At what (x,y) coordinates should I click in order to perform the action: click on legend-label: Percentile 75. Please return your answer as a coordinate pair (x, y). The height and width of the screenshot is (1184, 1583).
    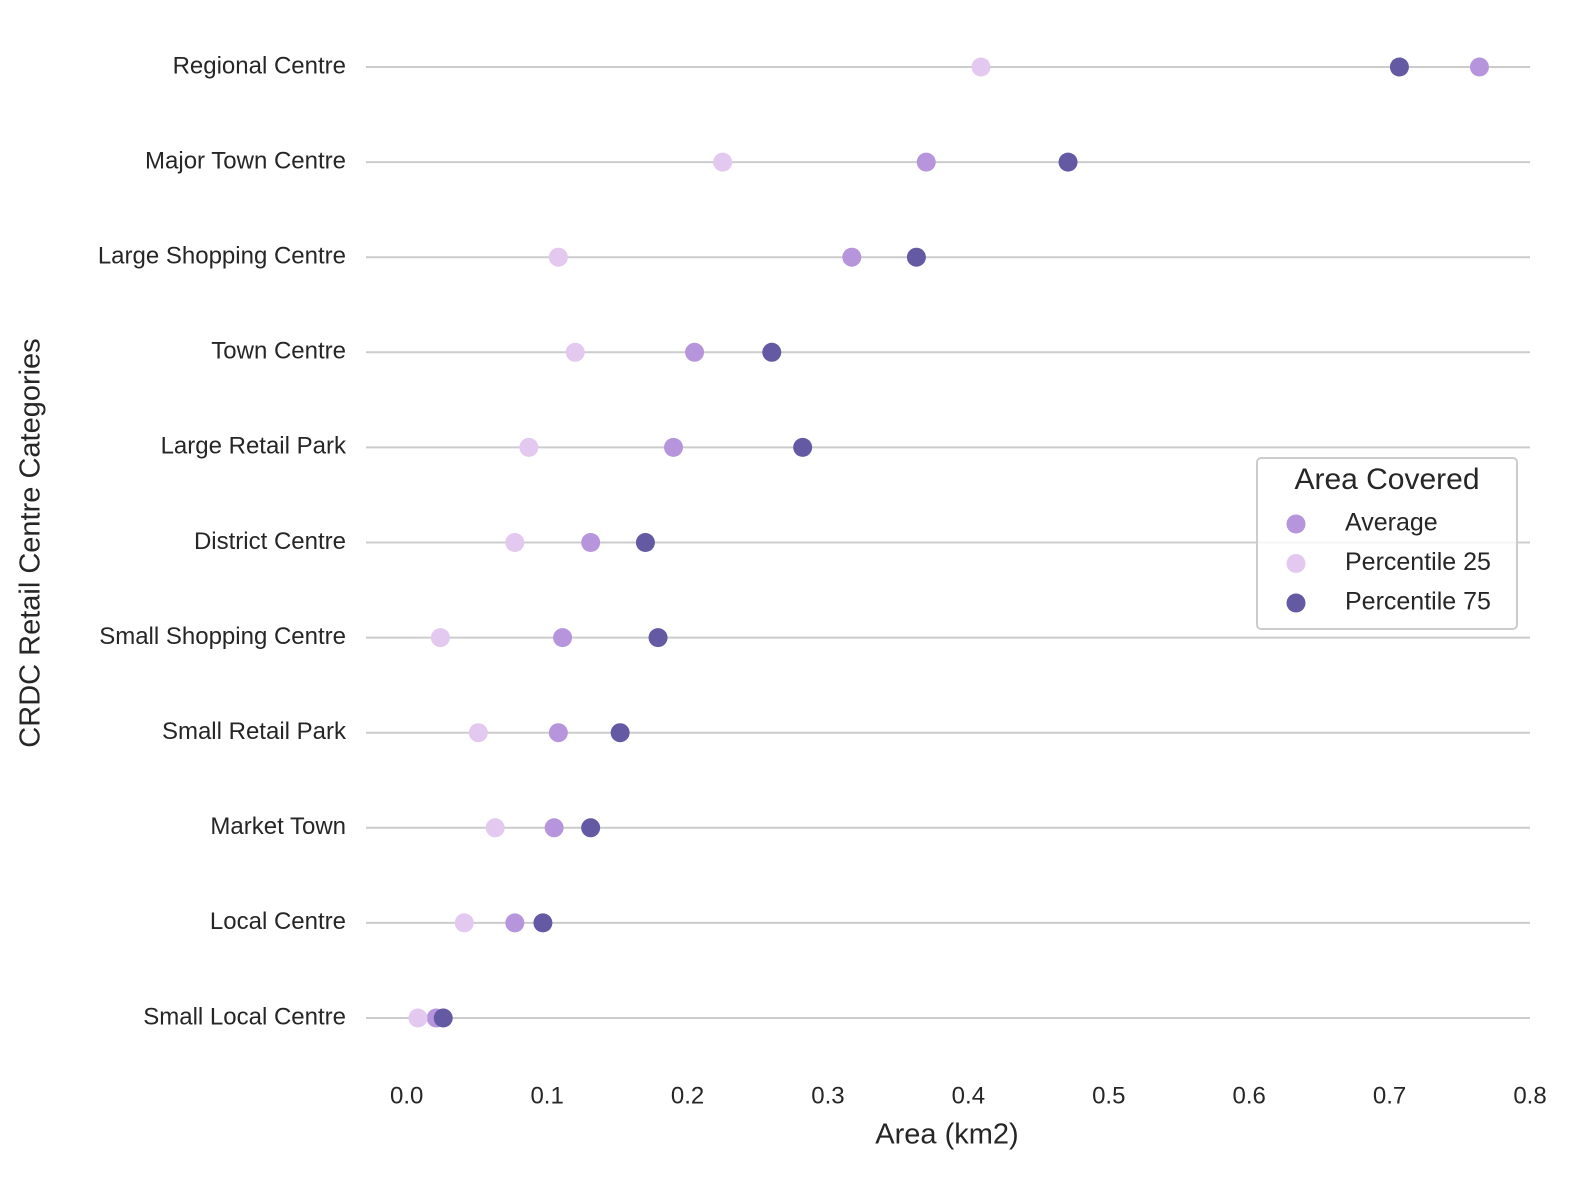
    Looking at the image, I should click on (1418, 602).